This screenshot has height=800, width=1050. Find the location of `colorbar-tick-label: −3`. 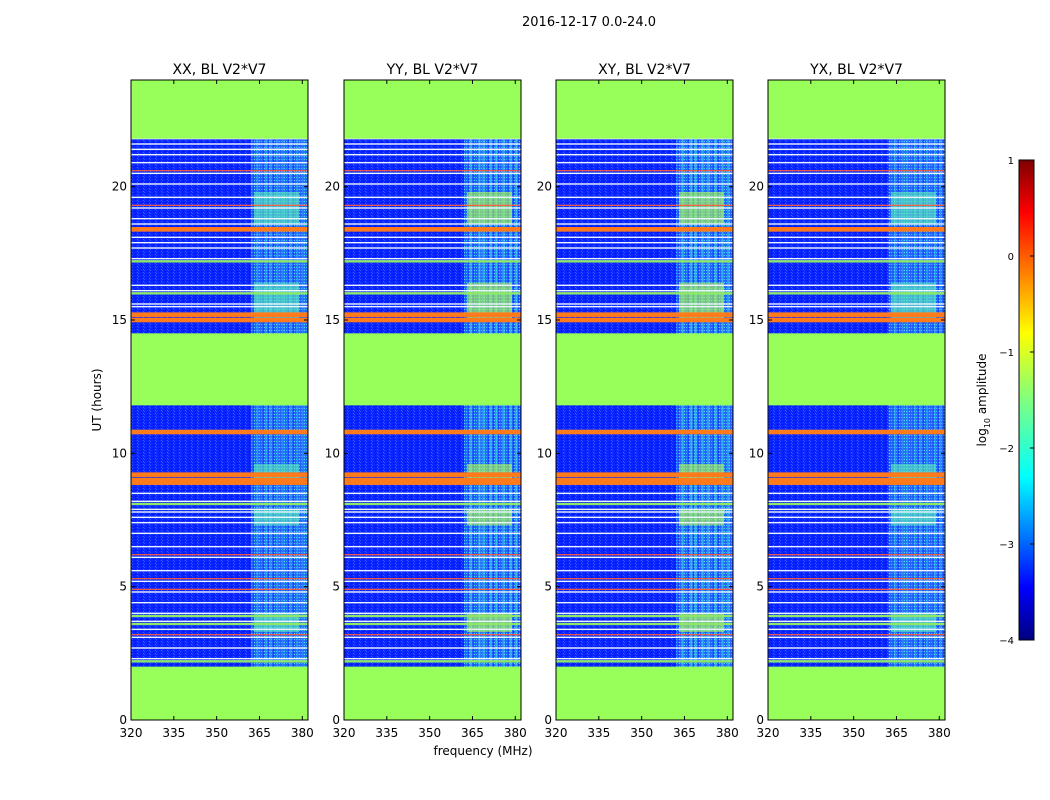

colorbar-tick-label: −3 is located at coordinates (1006, 545).